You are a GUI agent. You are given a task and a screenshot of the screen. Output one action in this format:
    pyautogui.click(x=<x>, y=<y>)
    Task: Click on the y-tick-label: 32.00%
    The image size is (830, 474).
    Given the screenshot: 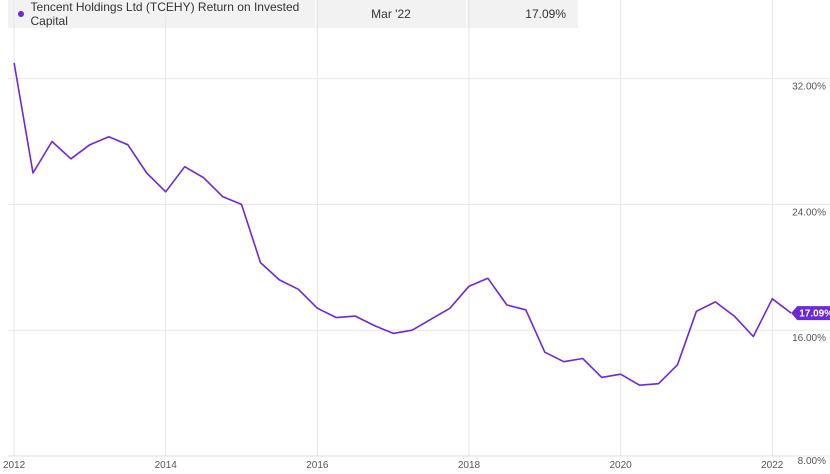 What is the action you would take?
    pyautogui.click(x=809, y=87)
    